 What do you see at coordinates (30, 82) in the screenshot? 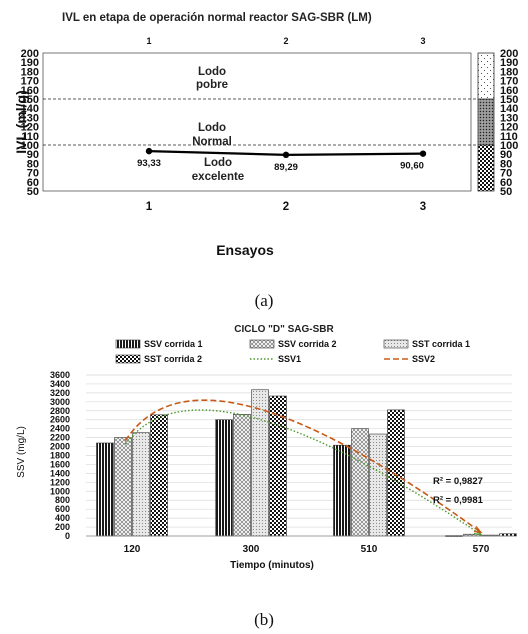
I see `y-tick-label-a: 170` at bounding box center [30, 82].